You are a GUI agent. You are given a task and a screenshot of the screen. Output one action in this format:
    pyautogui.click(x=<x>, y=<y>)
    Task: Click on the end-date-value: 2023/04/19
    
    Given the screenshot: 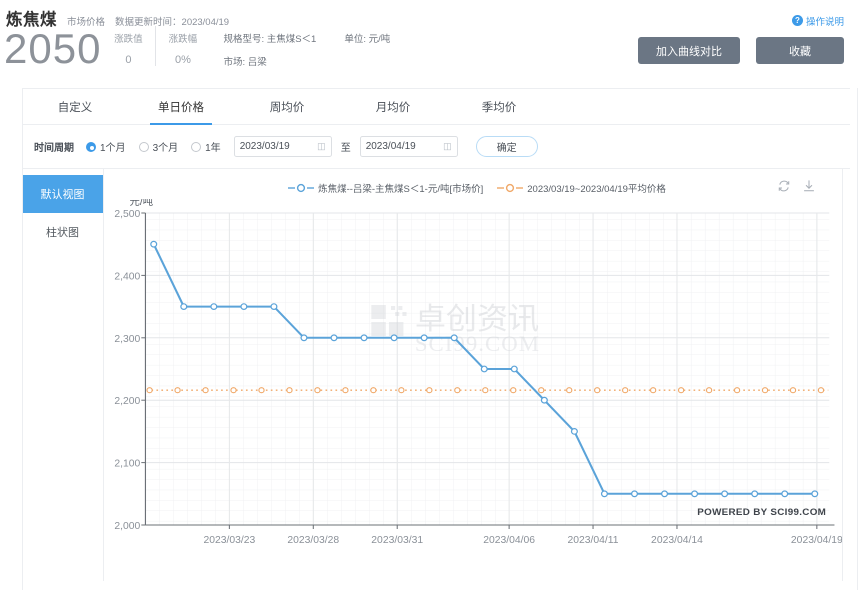 What is the action you would take?
    pyautogui.click(x=390, y=146)
    